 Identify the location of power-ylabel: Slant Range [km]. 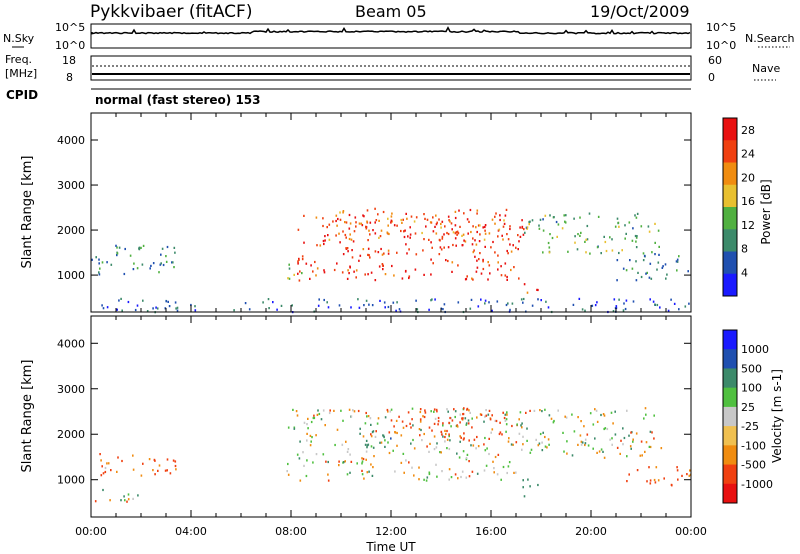
(27, 212).